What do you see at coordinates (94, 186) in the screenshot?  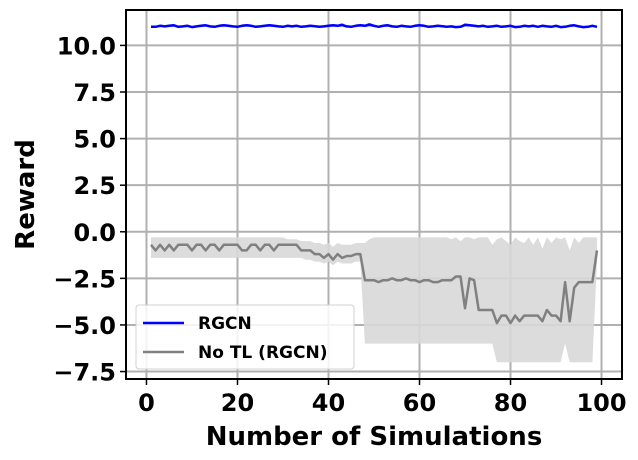 I see `y-tick-label: 2.5` at bounding box center [94, 186].